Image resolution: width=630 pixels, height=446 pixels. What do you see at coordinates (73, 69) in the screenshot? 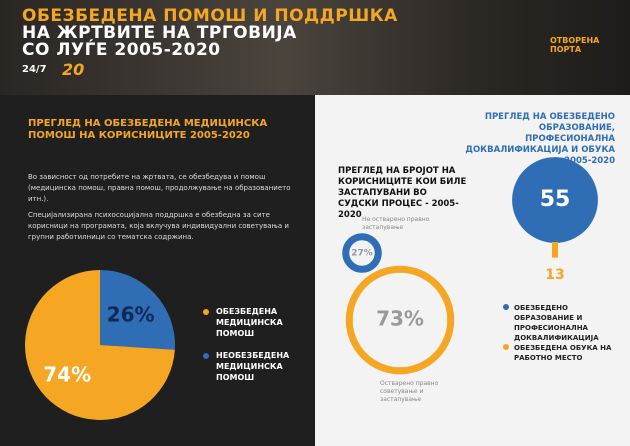
I see `logo: 20` at bounding box center [73, 69].